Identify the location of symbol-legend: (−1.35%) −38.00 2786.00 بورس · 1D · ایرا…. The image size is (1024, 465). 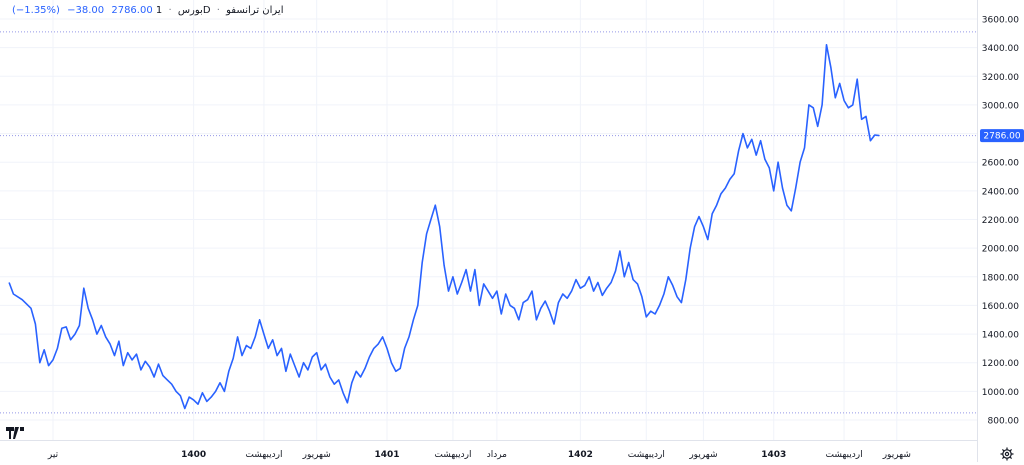
(145, 11).